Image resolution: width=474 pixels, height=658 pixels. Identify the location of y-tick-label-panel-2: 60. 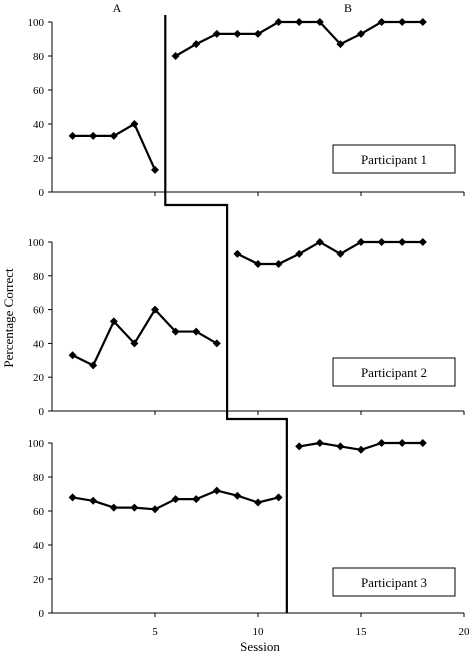
(39, 311).